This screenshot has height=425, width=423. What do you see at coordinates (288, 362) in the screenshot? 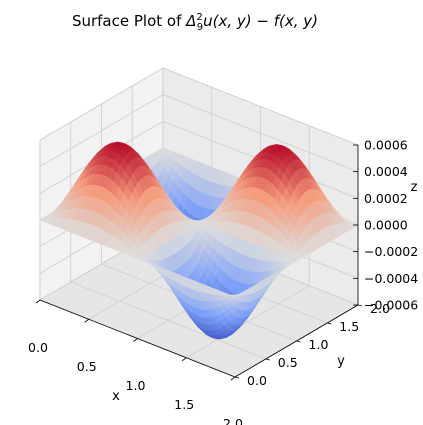
I see `y-tick-label: 0.5` at bounding box center [288, 362].